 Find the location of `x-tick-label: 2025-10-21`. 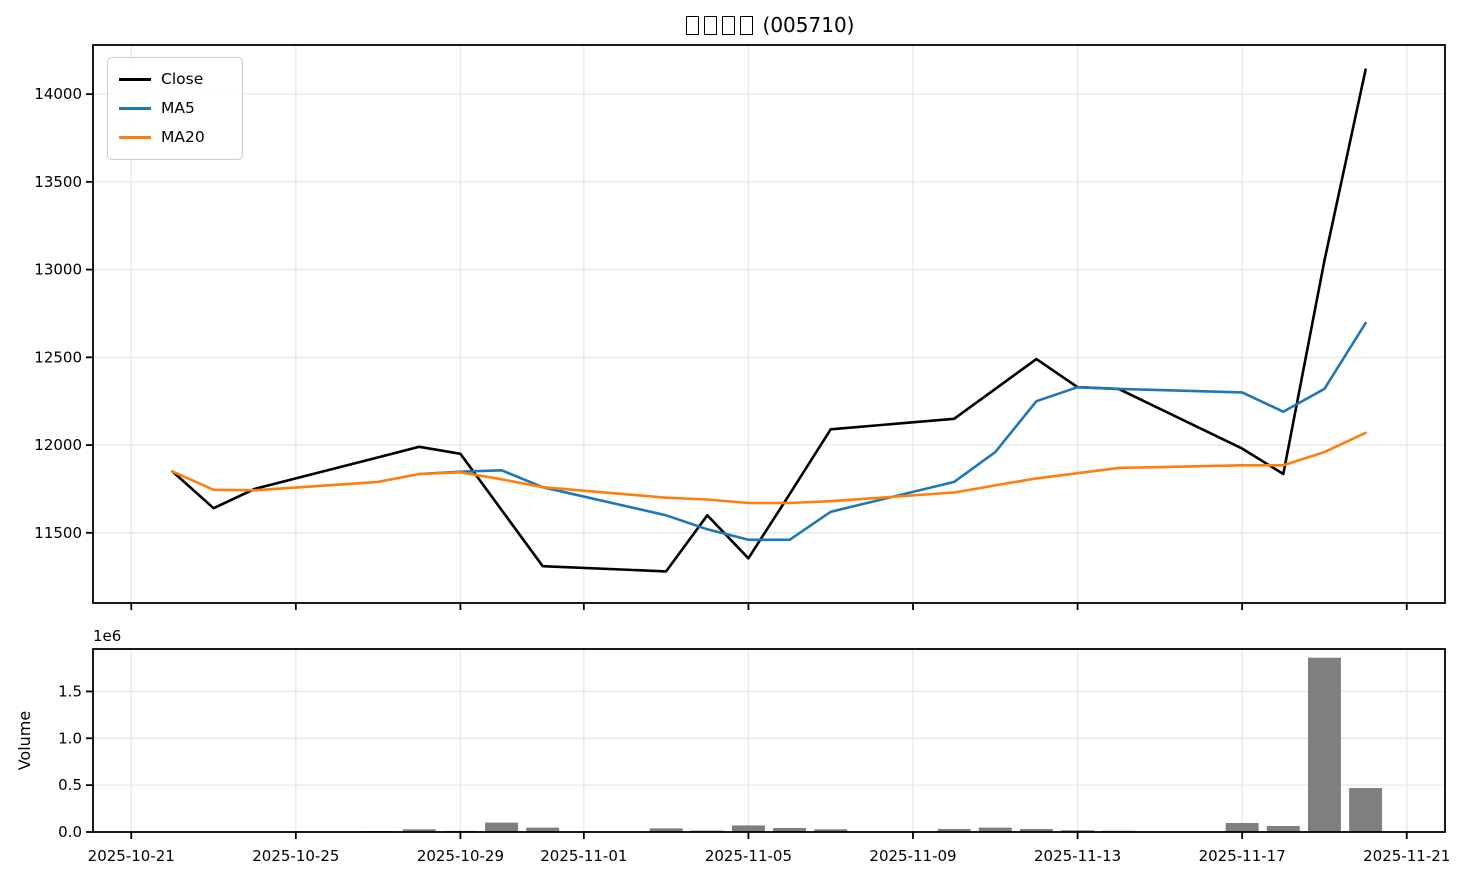

x-tick-label: 2025-10-21 is located at coordinates (131, 856).